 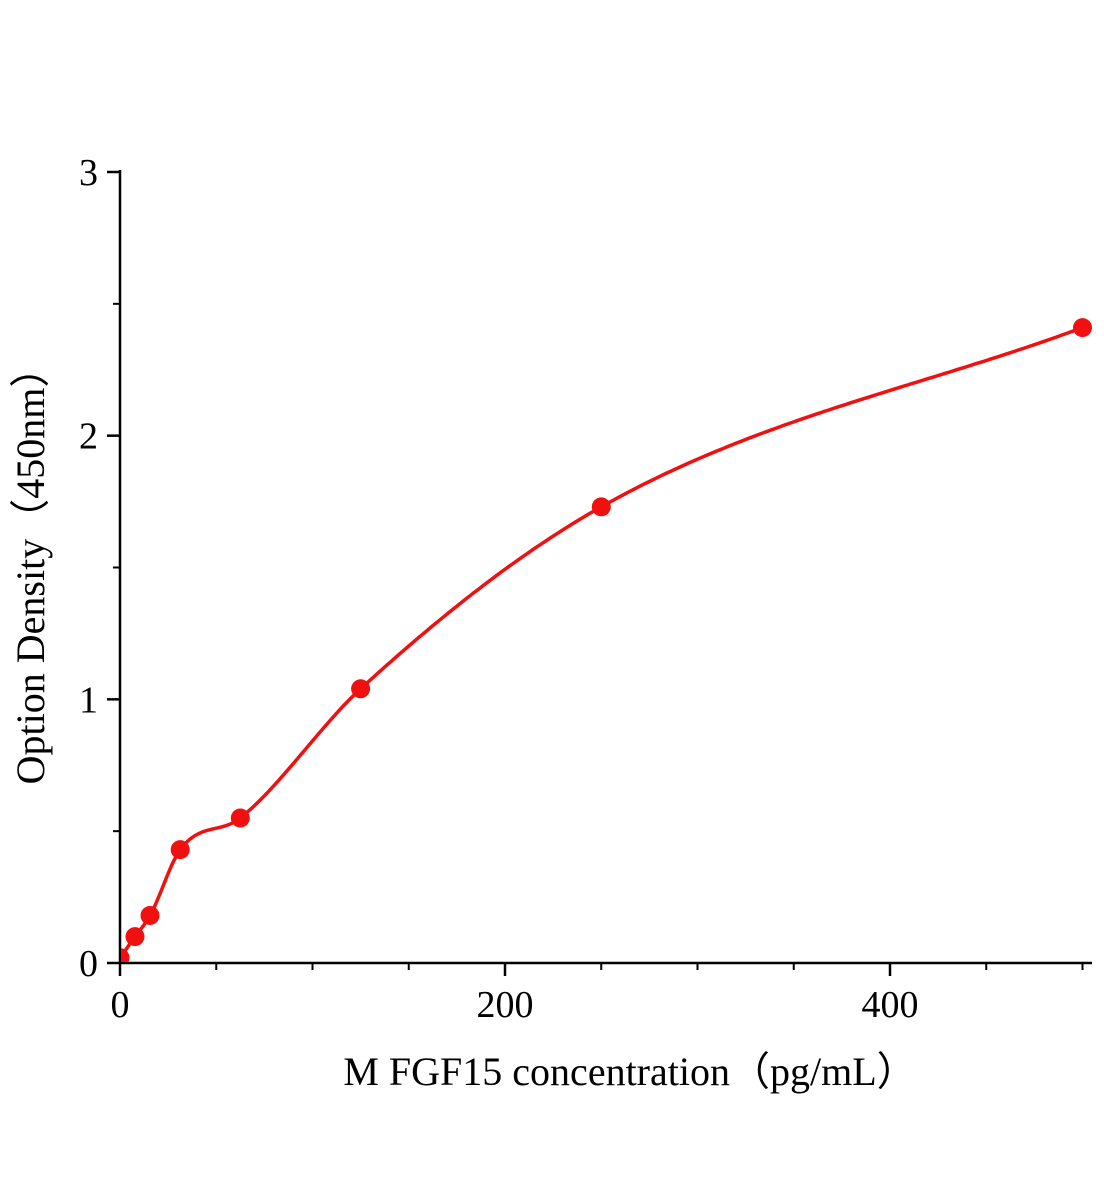 I want to click on x-axis: 0 200 400, so click(x=601, y=993).